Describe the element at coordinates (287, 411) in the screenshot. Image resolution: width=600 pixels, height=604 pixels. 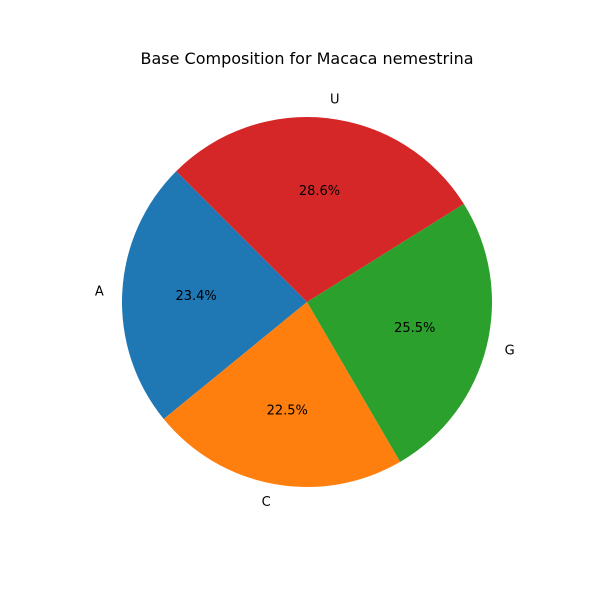
I see `slice-percent-c: 22.5%` at that location.